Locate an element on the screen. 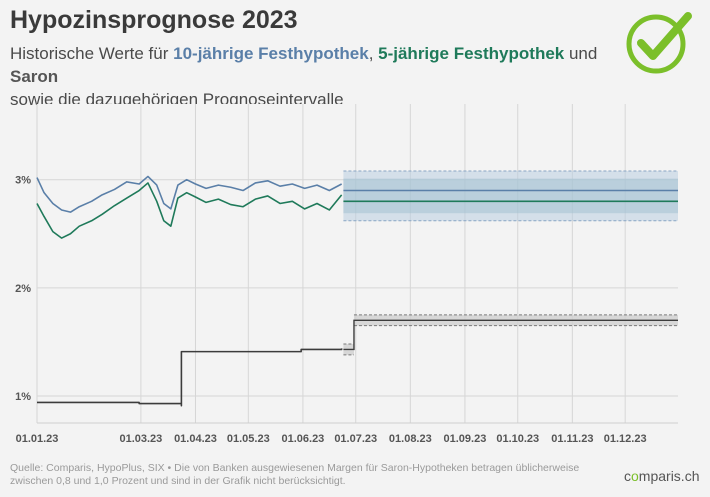  subtitle-prefix: Historische Werte für is located at coordinates (92, 53).